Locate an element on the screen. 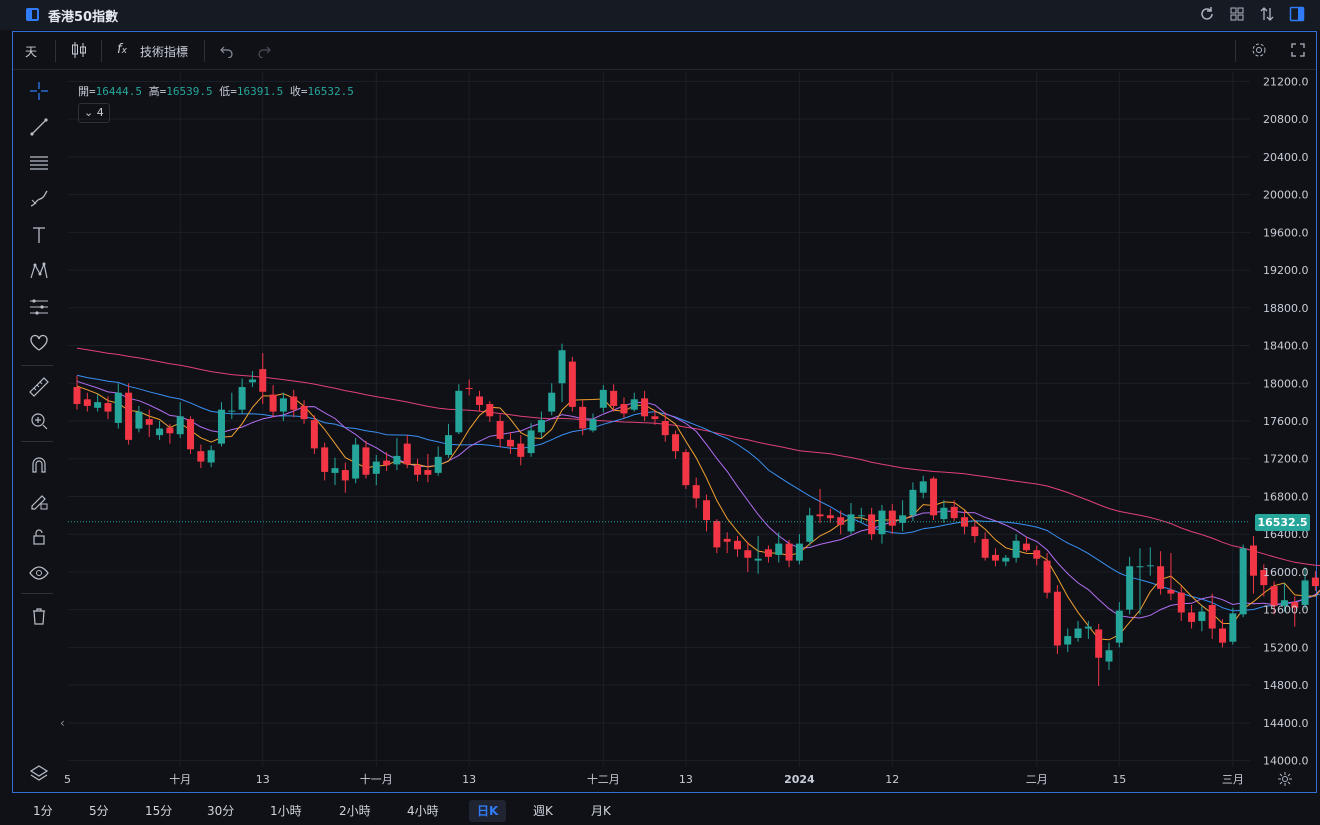  interval-4: 1小時 is located at coordinates (286, 811).